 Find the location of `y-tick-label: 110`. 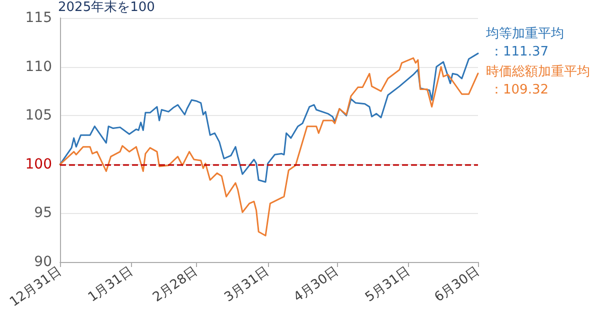

y-tick-label: 110 is located at coordinates (38, 66).